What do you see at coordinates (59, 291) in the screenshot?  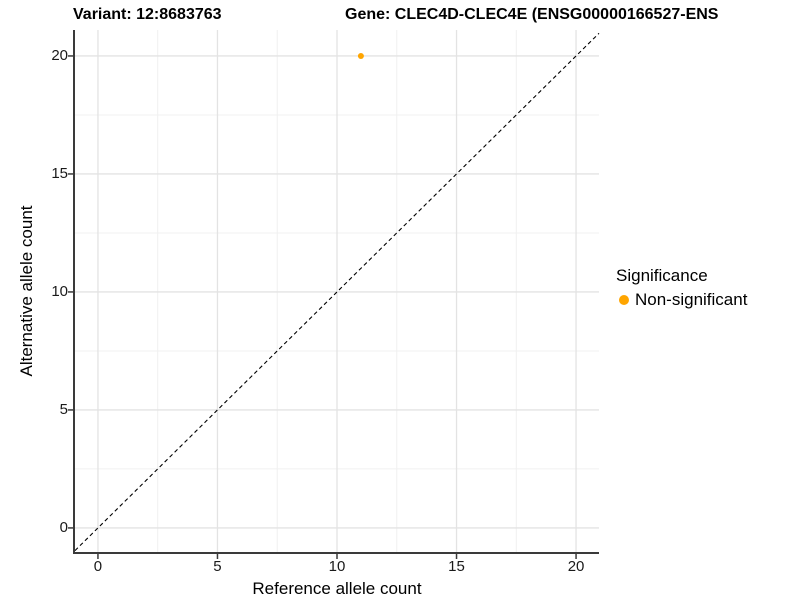 I see `y-tick-label: 10` at bounding box center [59, 291].